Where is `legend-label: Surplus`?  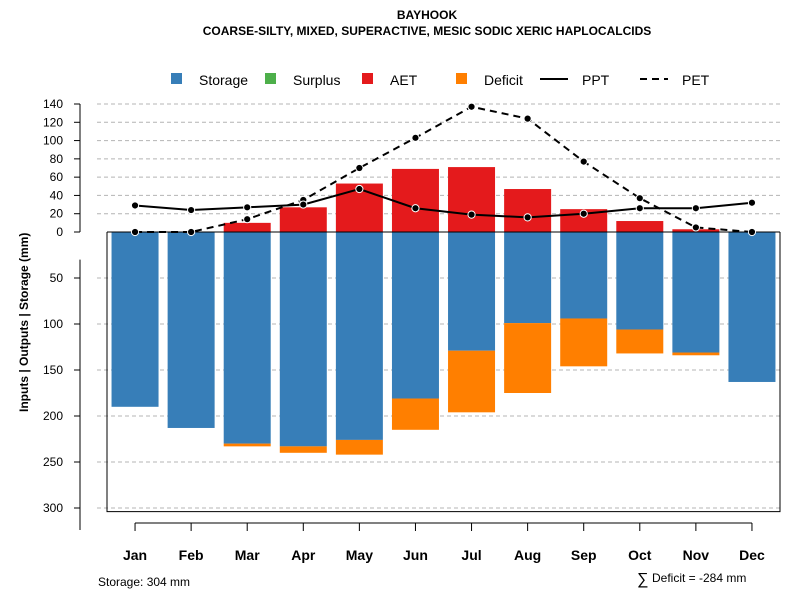 legend-label: Surplus is located at coordinates (316, 80).